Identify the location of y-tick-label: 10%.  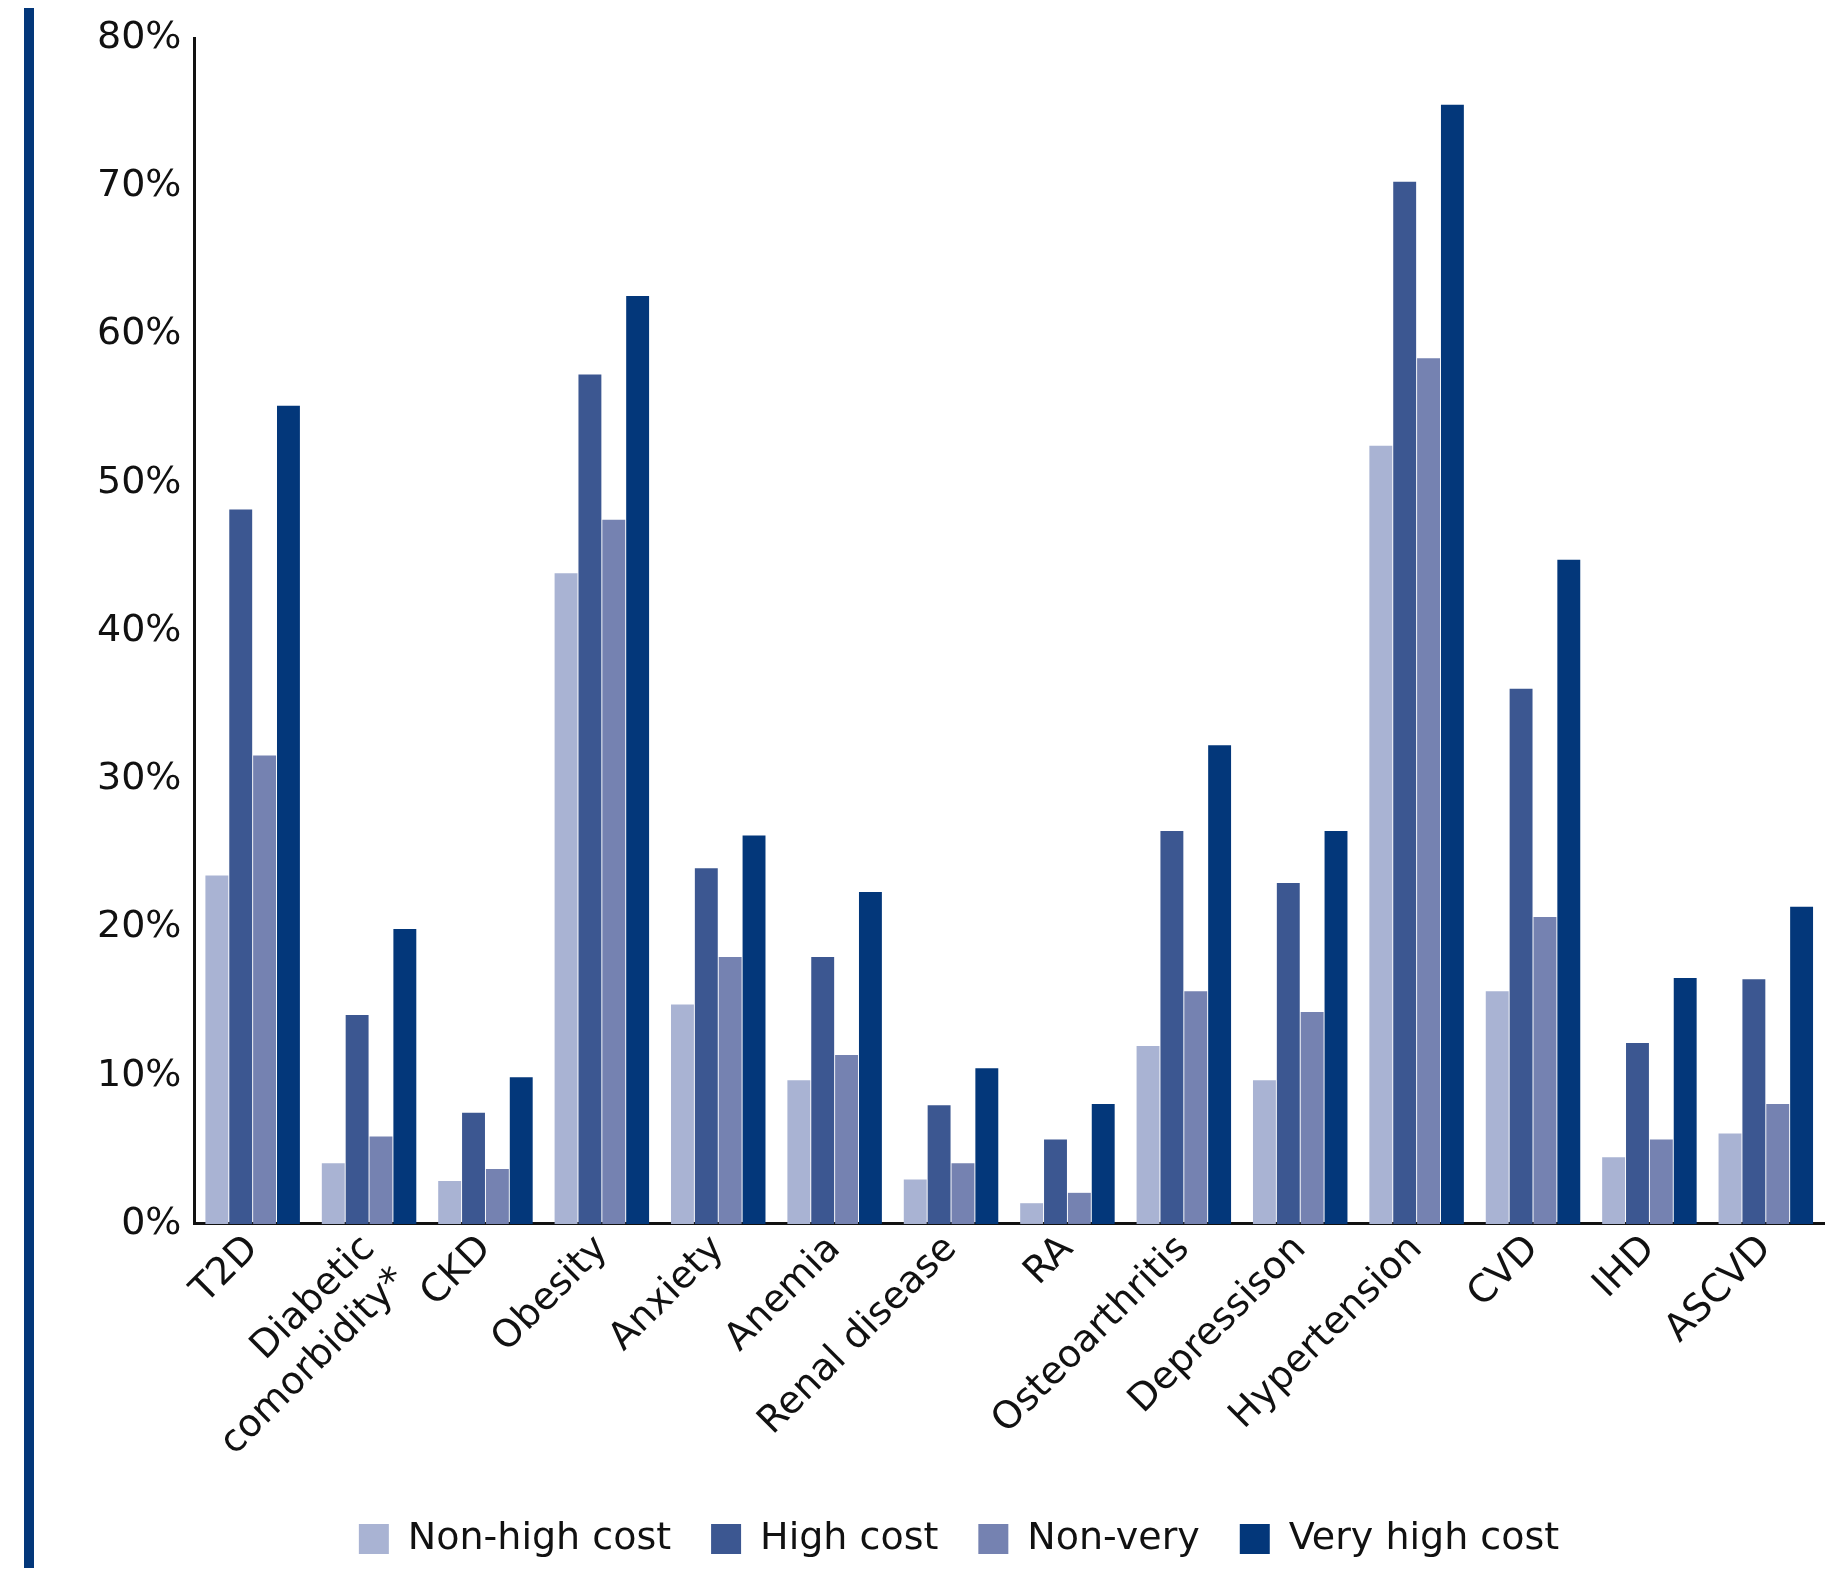
(139, 1072).